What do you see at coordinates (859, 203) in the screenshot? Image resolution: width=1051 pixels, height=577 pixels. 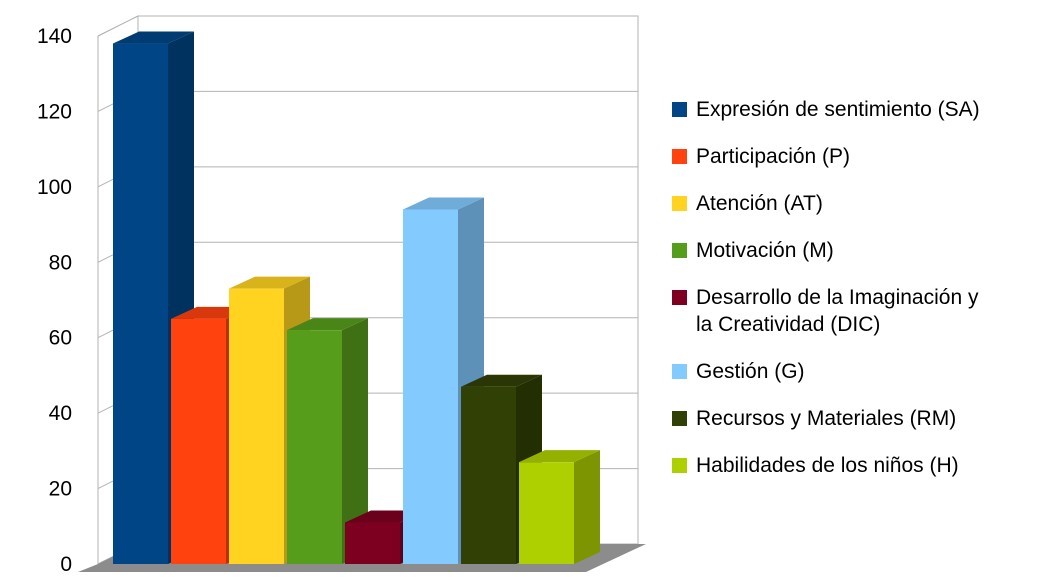 I see `legend-item: Atención (AT)` at bounding box center [859, 203].